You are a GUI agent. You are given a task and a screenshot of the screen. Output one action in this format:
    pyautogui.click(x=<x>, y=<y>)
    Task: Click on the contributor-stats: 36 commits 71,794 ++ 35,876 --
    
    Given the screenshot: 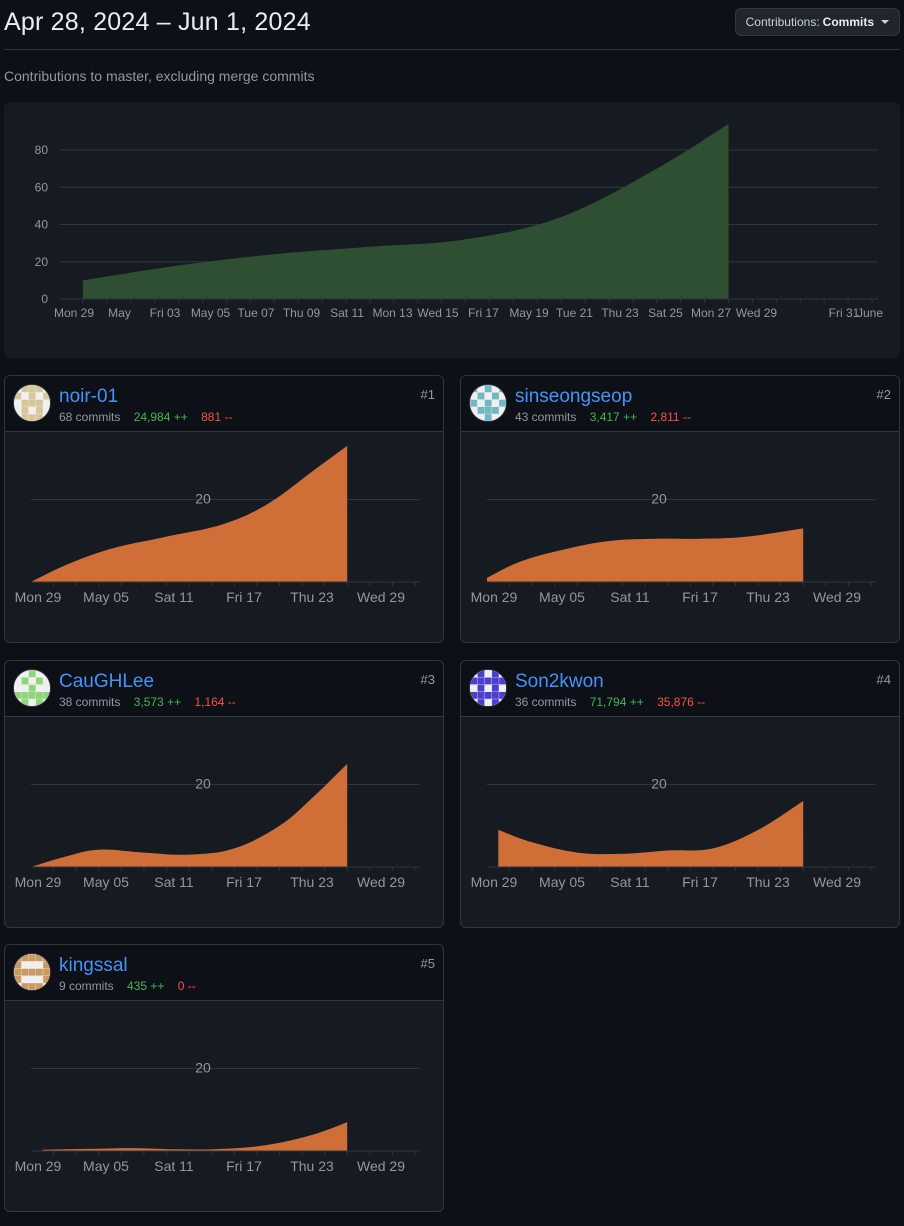 What is the action you would take?
    pyautogui.click(x=610, y=702)
    